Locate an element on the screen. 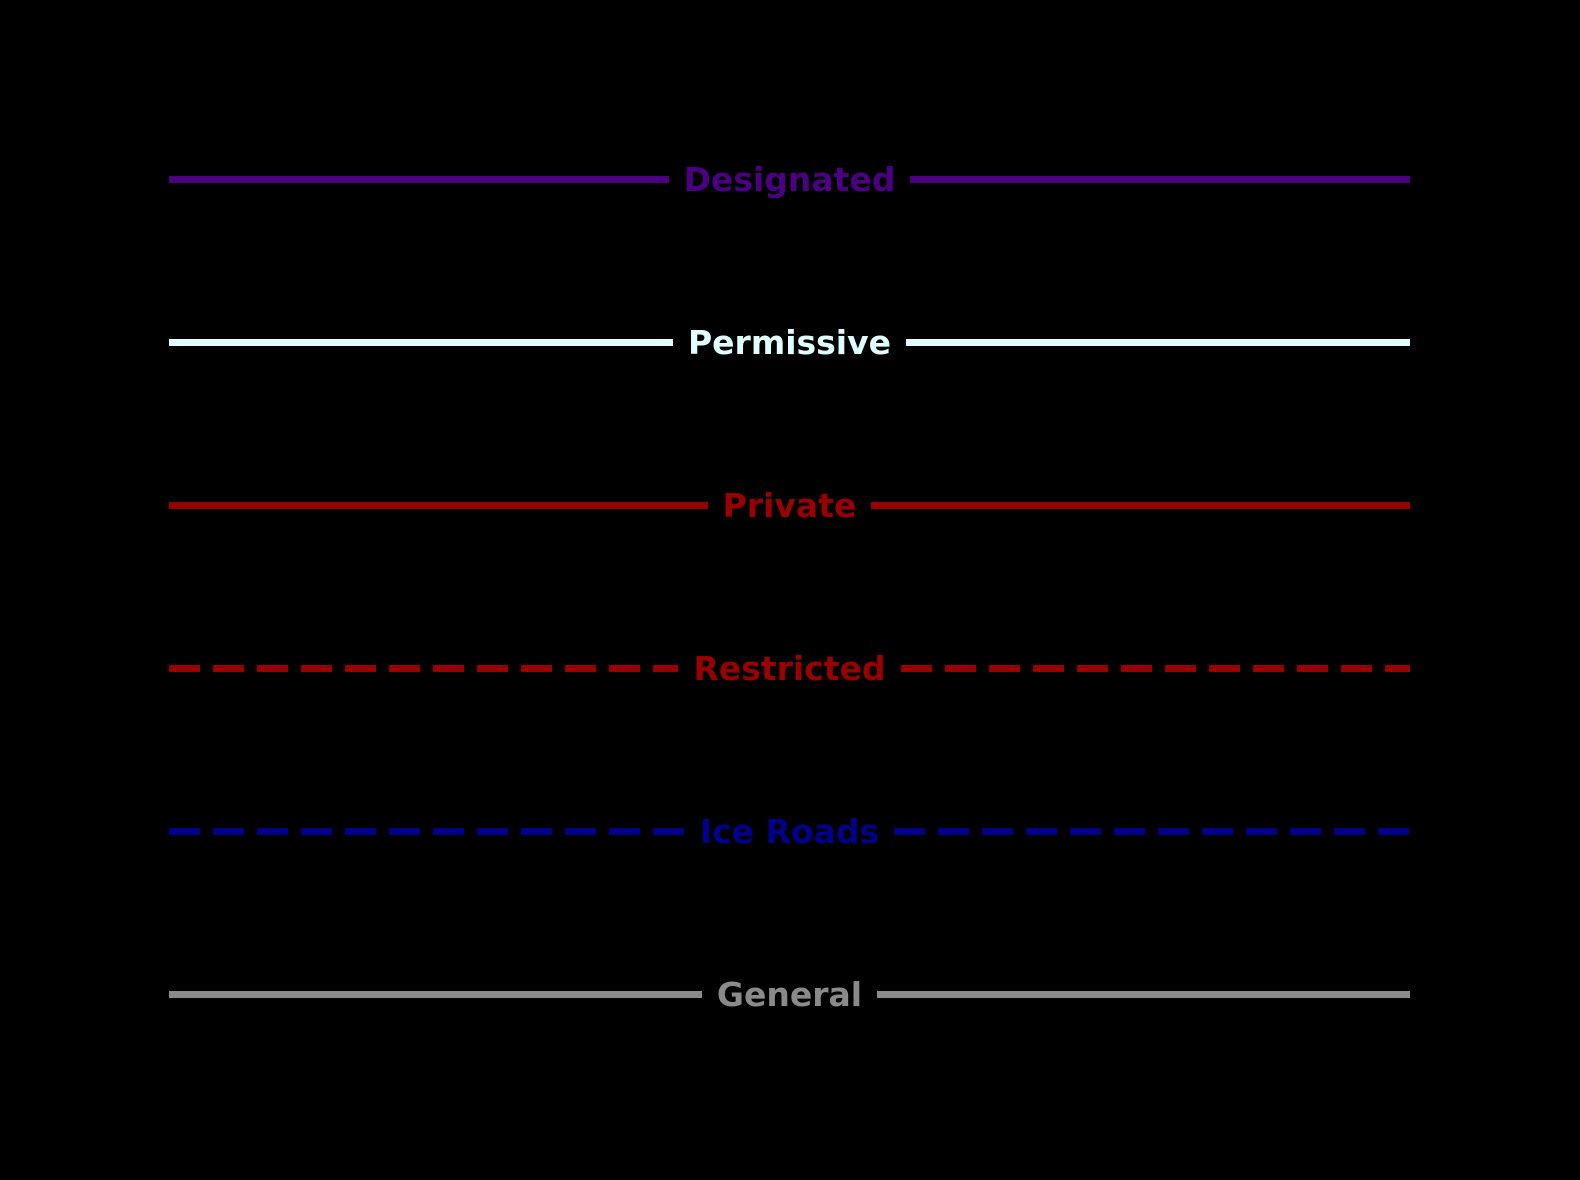 The height and width of the screenshot is (1180, 1580). legend-item-label: Private is located at coordinates (789, 505).